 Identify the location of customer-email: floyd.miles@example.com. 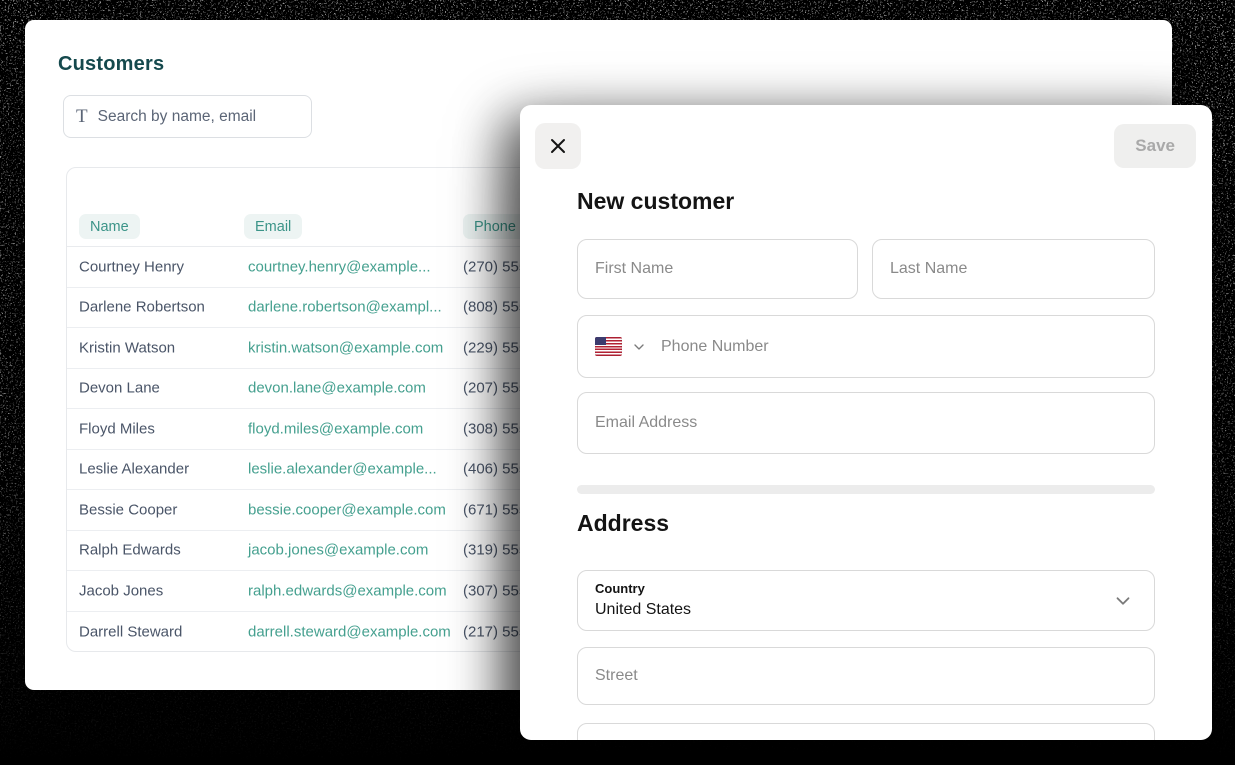
(336, 429).